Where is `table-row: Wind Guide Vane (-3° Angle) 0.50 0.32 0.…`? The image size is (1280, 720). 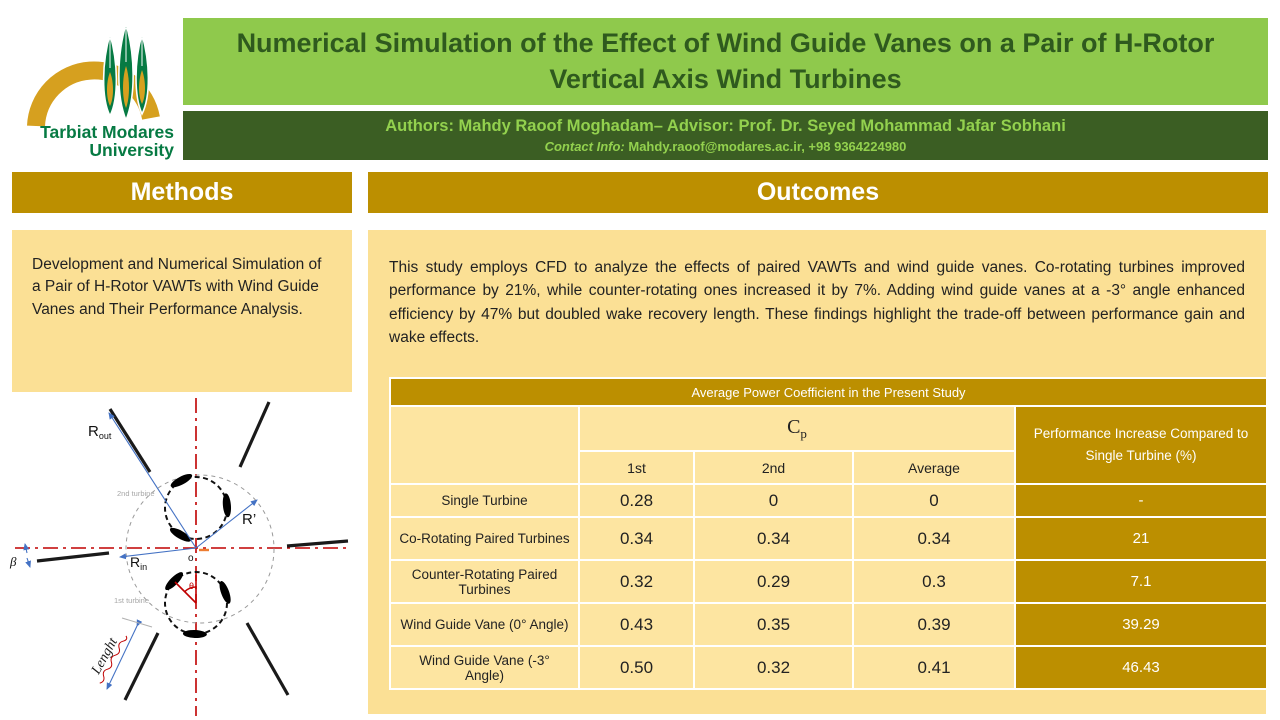 table-row: Wind Guide Vane (-3° Angle) 0.50 0.32 0.… is located at coordinates (828, 667).